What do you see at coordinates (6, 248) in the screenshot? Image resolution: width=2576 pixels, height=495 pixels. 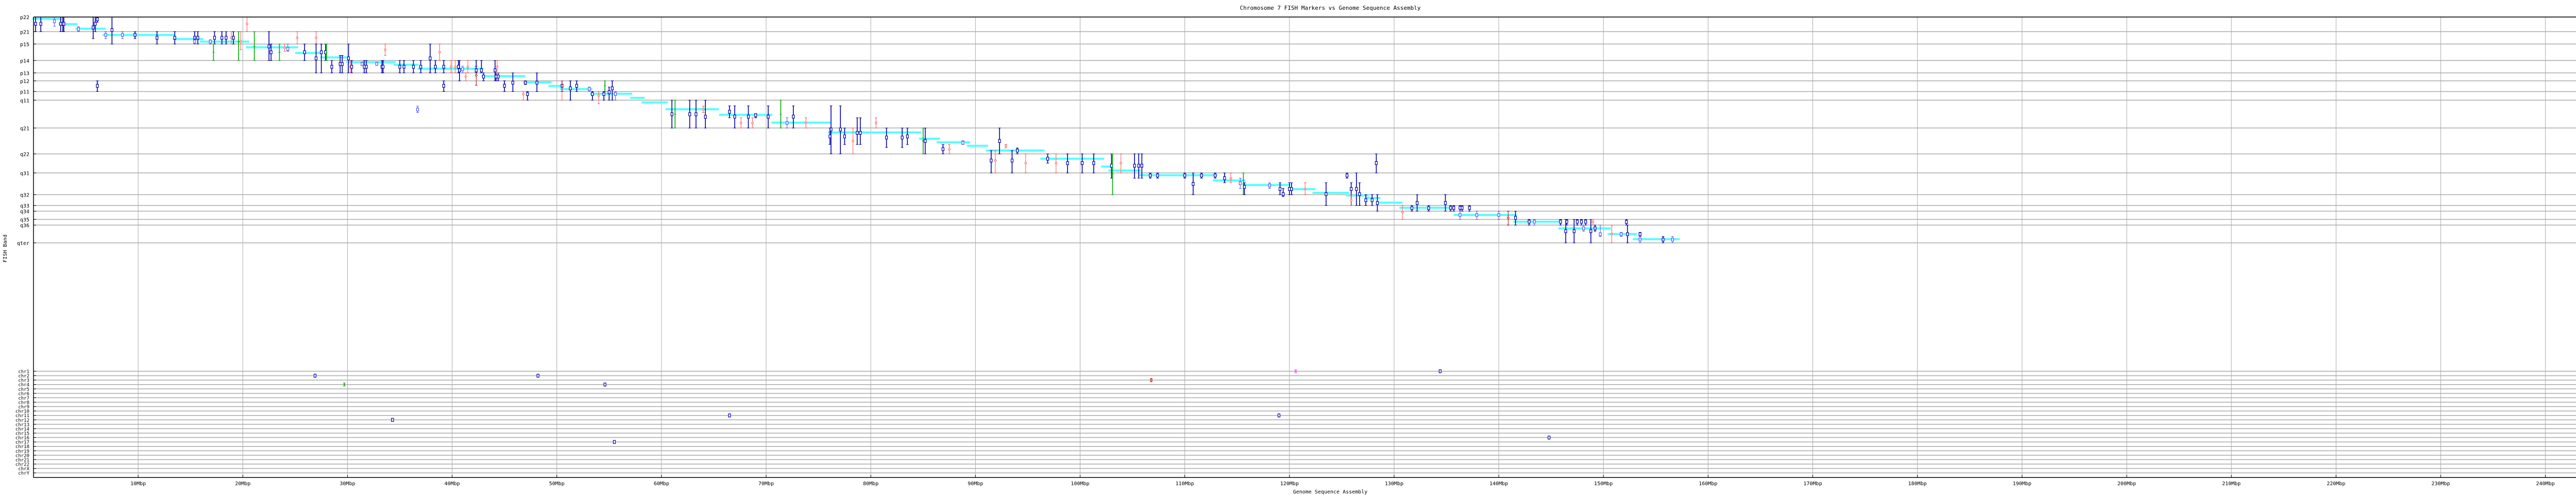 I see `y-axis-label: FISH Band` at bounding box center [6, 248].